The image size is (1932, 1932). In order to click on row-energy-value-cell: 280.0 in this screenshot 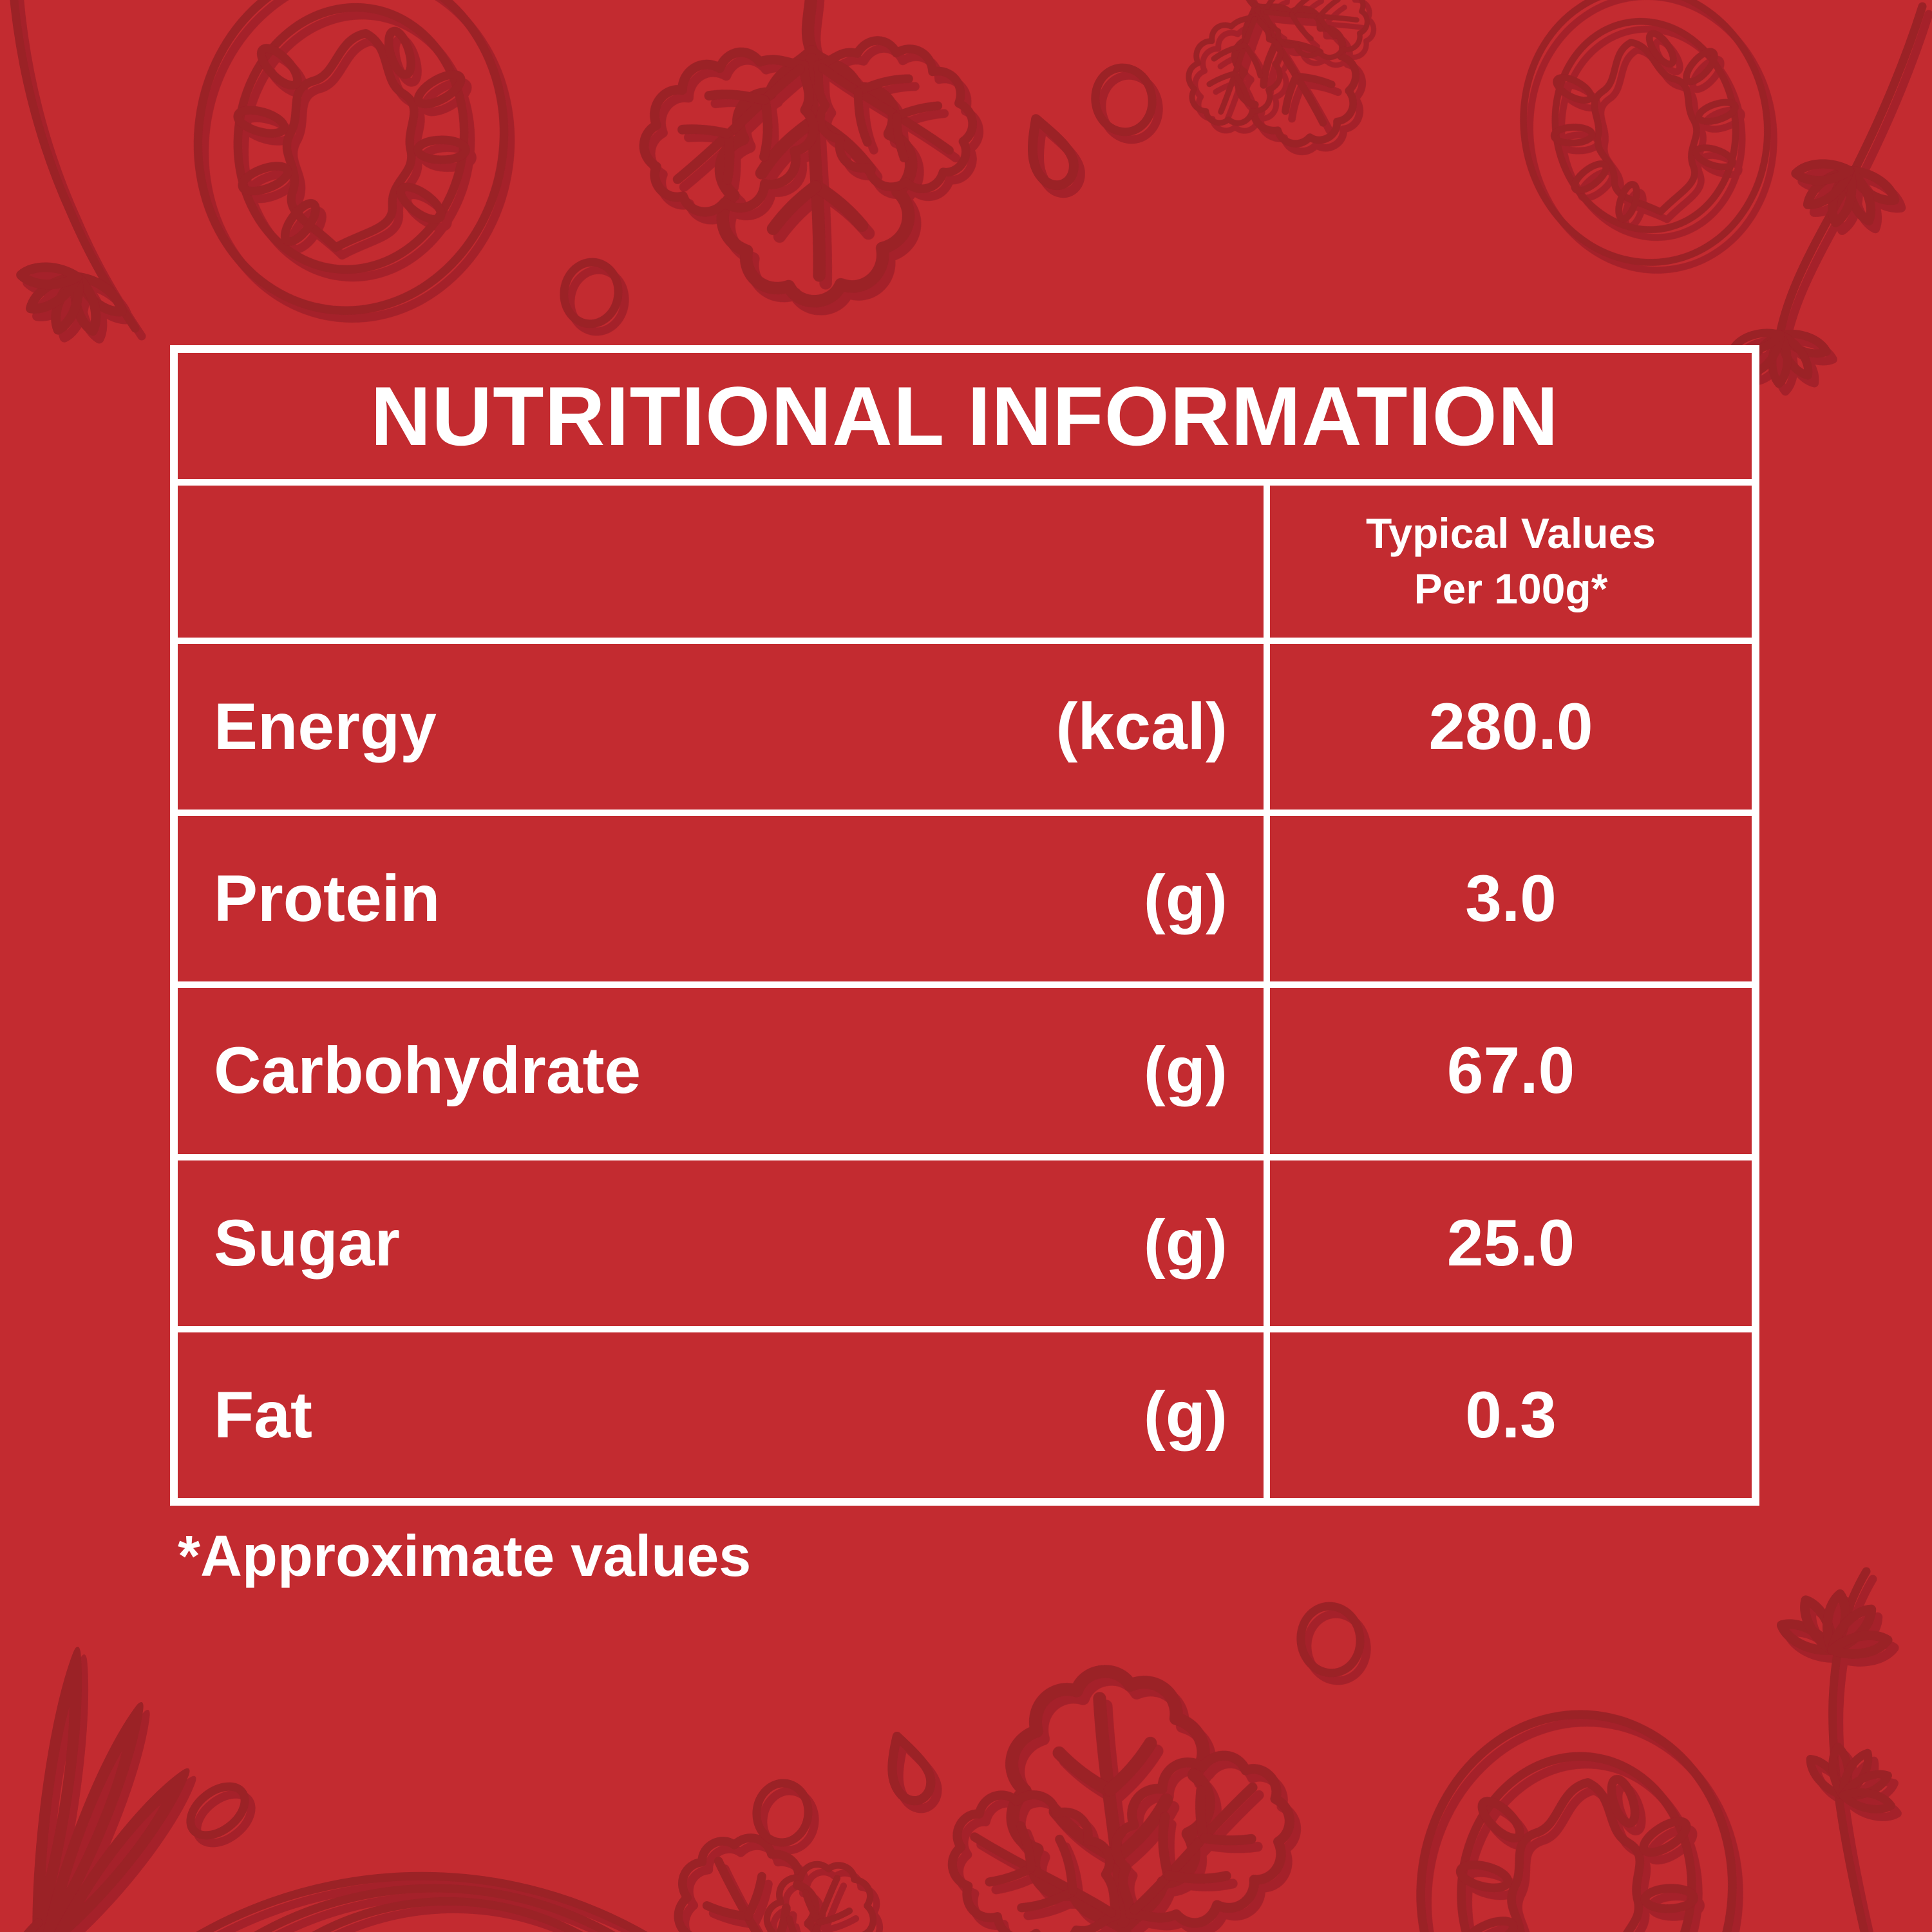, I will do `click(1511, 727)`.